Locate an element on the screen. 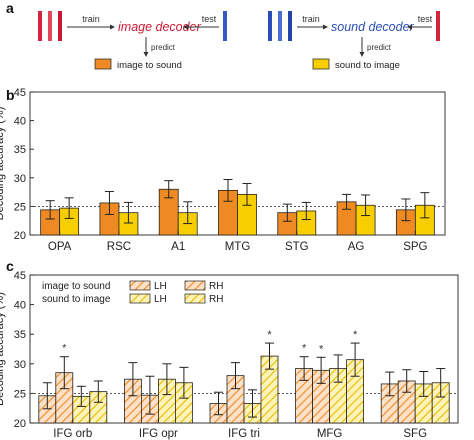 The height and width of the screenshot is (440, 474). test-label-left: test is located at coordinates (209, 19).